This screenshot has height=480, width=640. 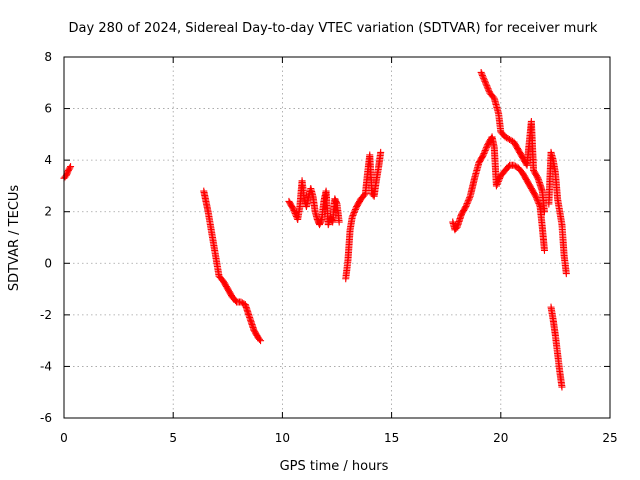 What do you see at coordinates (14, 238) in the screenshot?
I see `y-axis-label: SDTVAR / TECUs` at bounding box center [14, 238].